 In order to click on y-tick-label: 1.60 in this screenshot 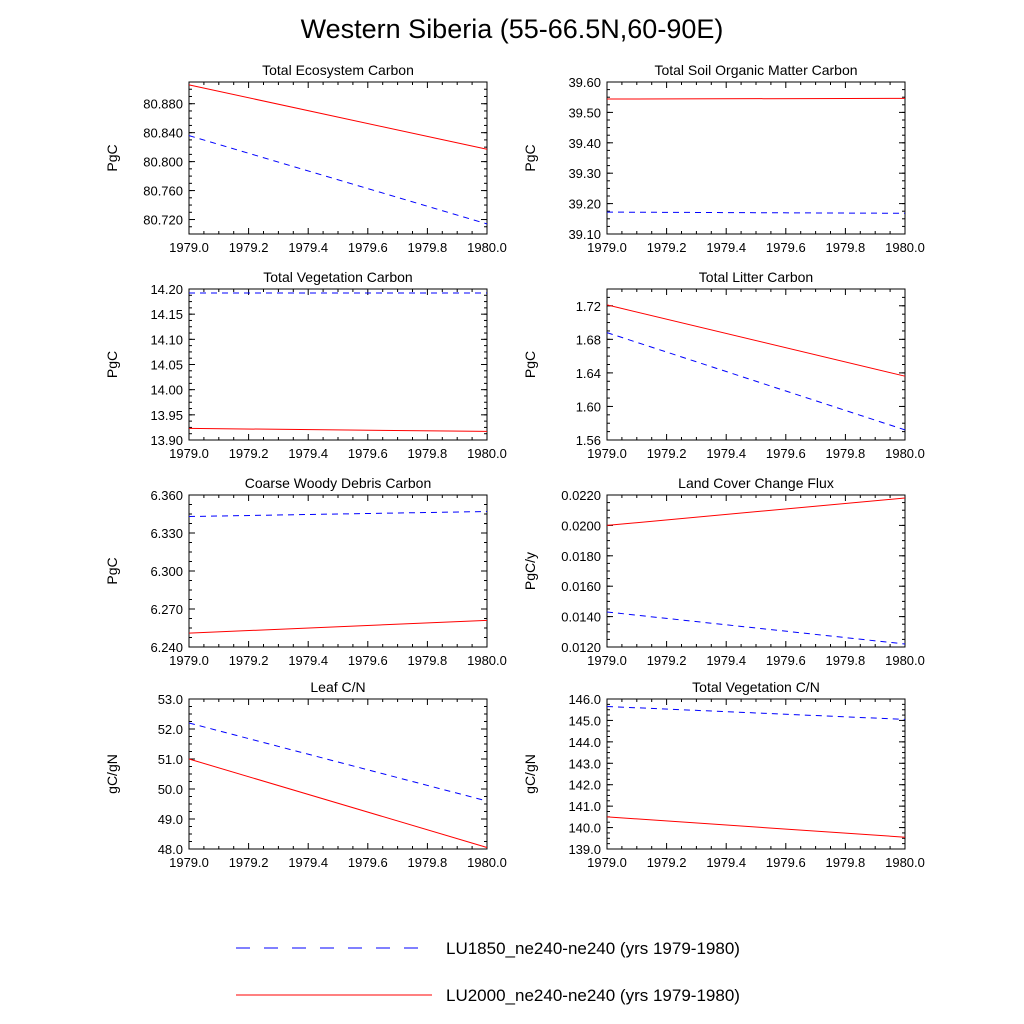, I will do `click(588, 406)`.